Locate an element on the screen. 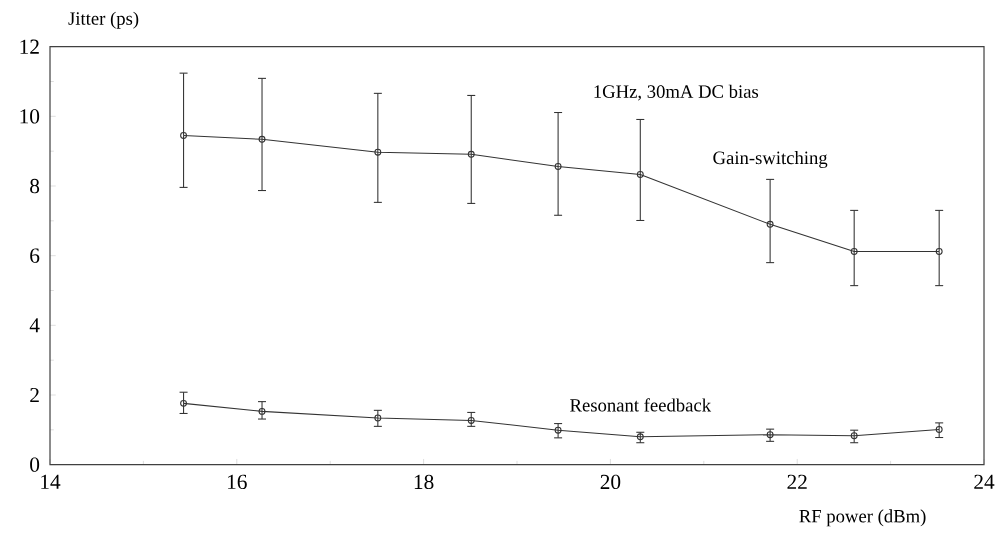 The width and height of the screenshot is (1002, 543). annotation: 1GHz, 30mA DC bias is located at coordinates (676, 92).